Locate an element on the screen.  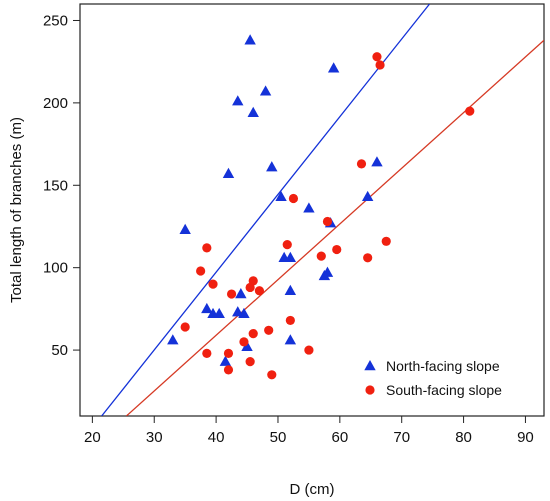
x-tick-label: 70 is located at coordinates (401, 437).